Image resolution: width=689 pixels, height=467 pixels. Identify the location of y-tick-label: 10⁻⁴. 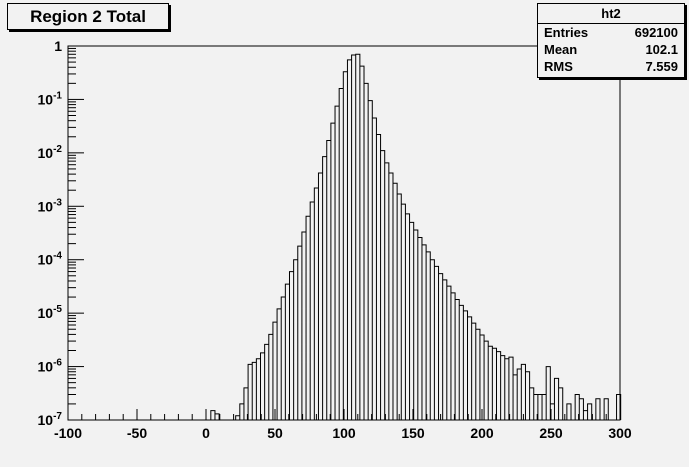
(50, 259).